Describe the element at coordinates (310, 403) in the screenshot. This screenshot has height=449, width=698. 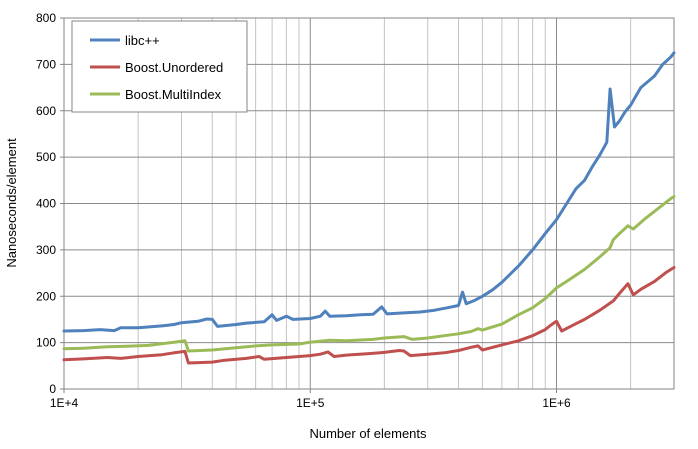
I see `x-tick-label: 1E+5` at that location.